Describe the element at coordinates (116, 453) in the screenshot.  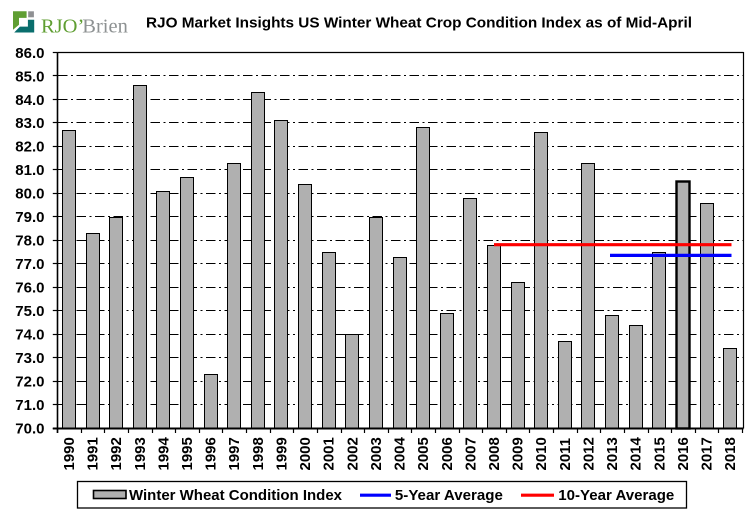
I see `svg-text: 1992` at that location.